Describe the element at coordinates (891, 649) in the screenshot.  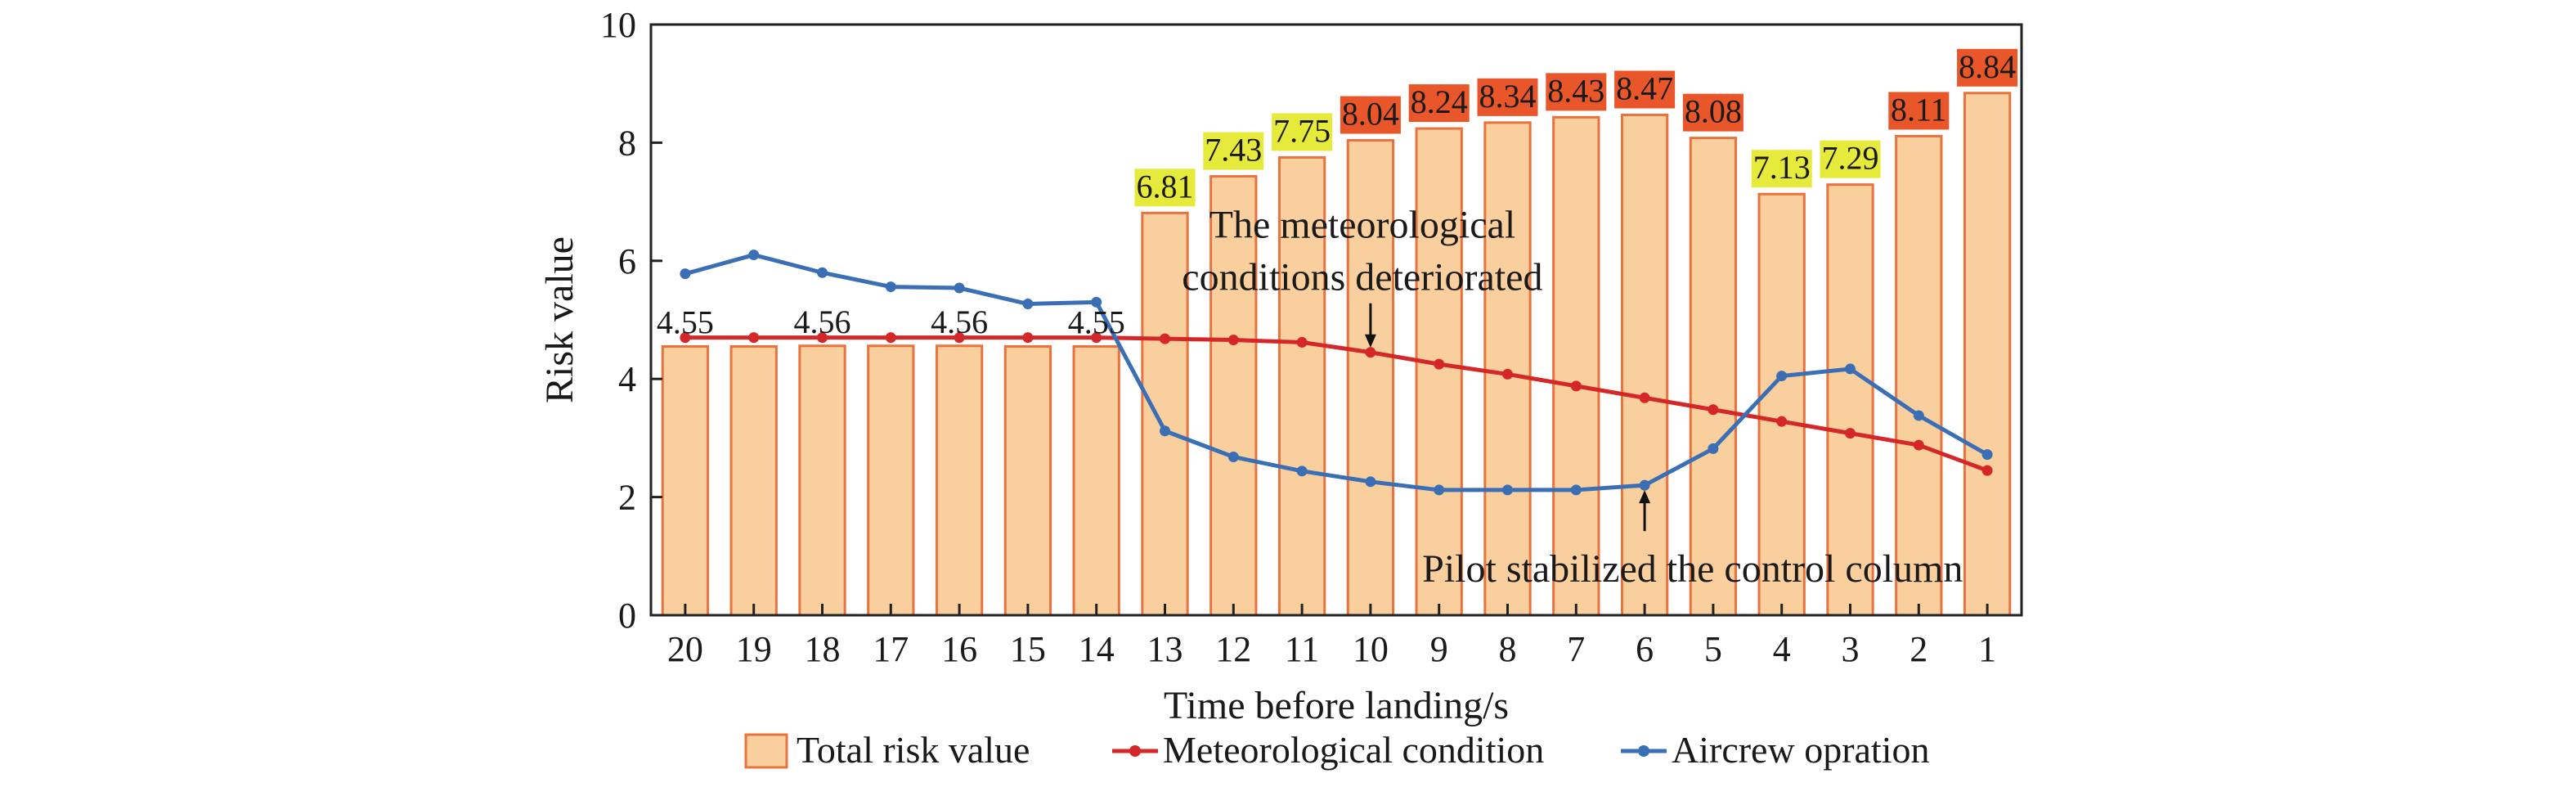
I see `x-tick-label-17: 17` at that location.